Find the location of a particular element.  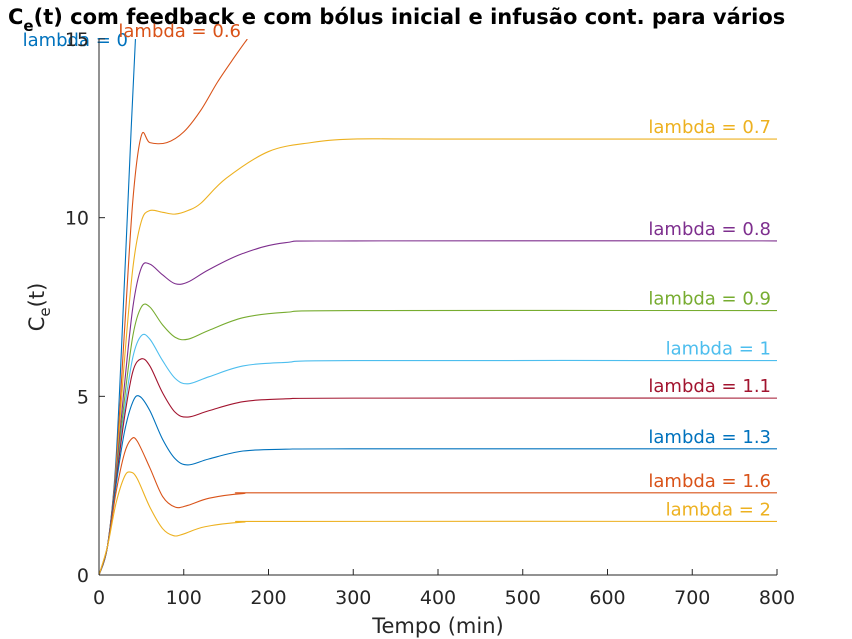

y-axis-label-sub: e is located at coordinates (45, 311).